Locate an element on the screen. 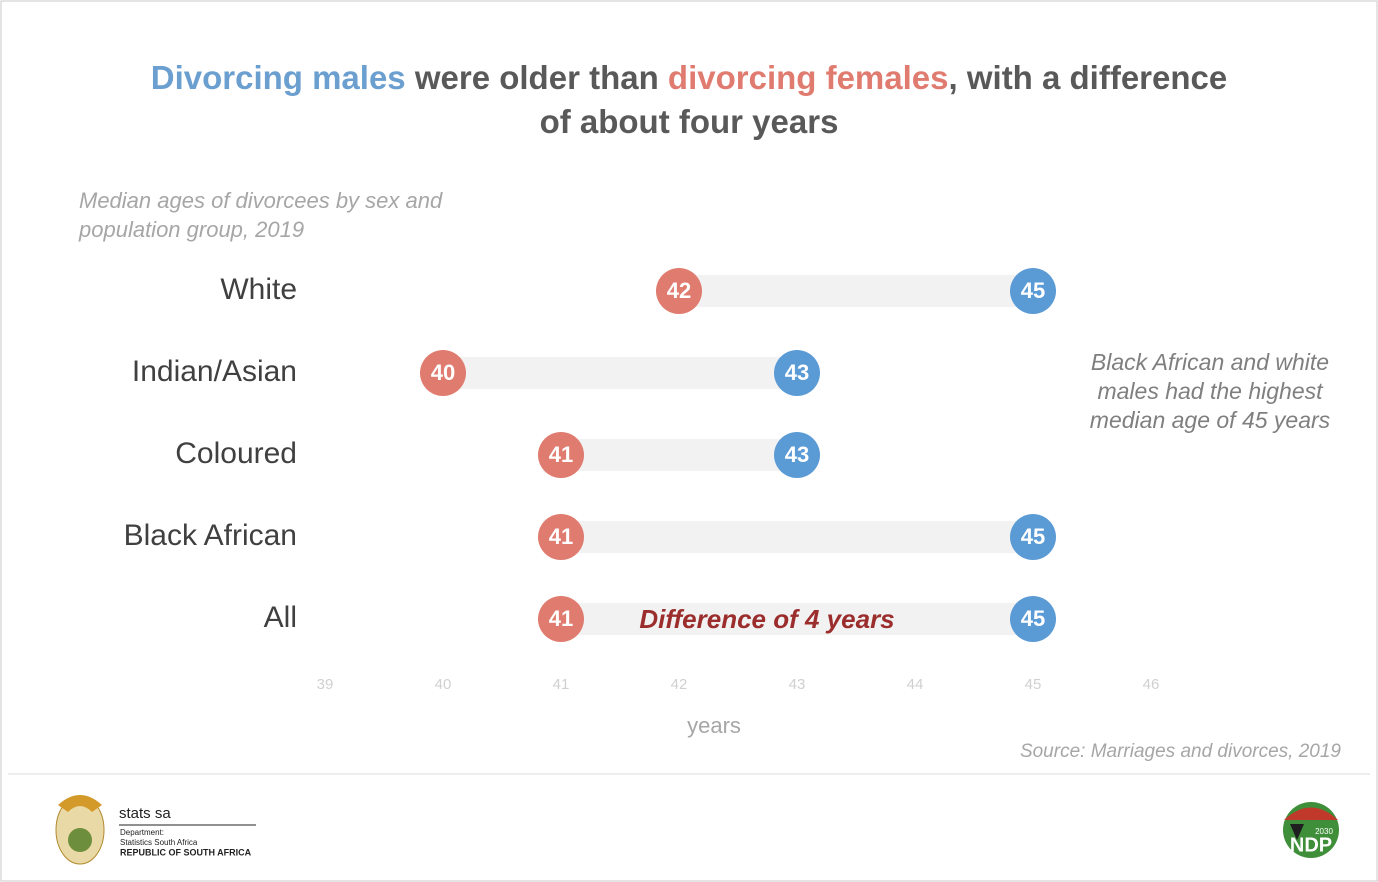 Image resolution: width=1378 pixels, height=882 pixels. subtitle: Median ages of divorcees by sex and is located at coordinates (261, 200).